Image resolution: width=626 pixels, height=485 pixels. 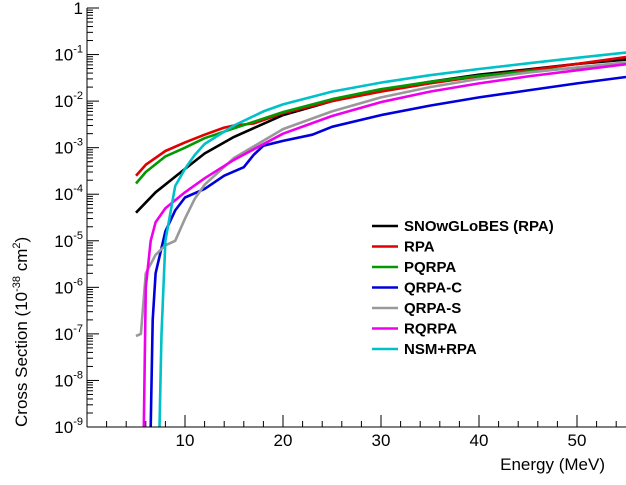 What do you see at coordinates (21, 332) in the screenshot?
I see `y-axis-title: Cross Section (10-38 cm2)` at bounding box center [21, 332].